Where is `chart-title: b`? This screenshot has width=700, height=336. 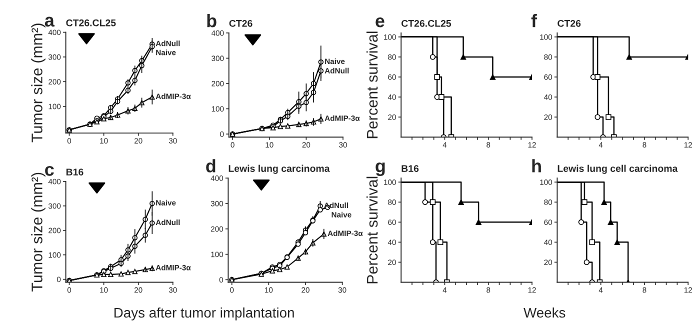
chart-title: b is located at coordinates (211, 21).